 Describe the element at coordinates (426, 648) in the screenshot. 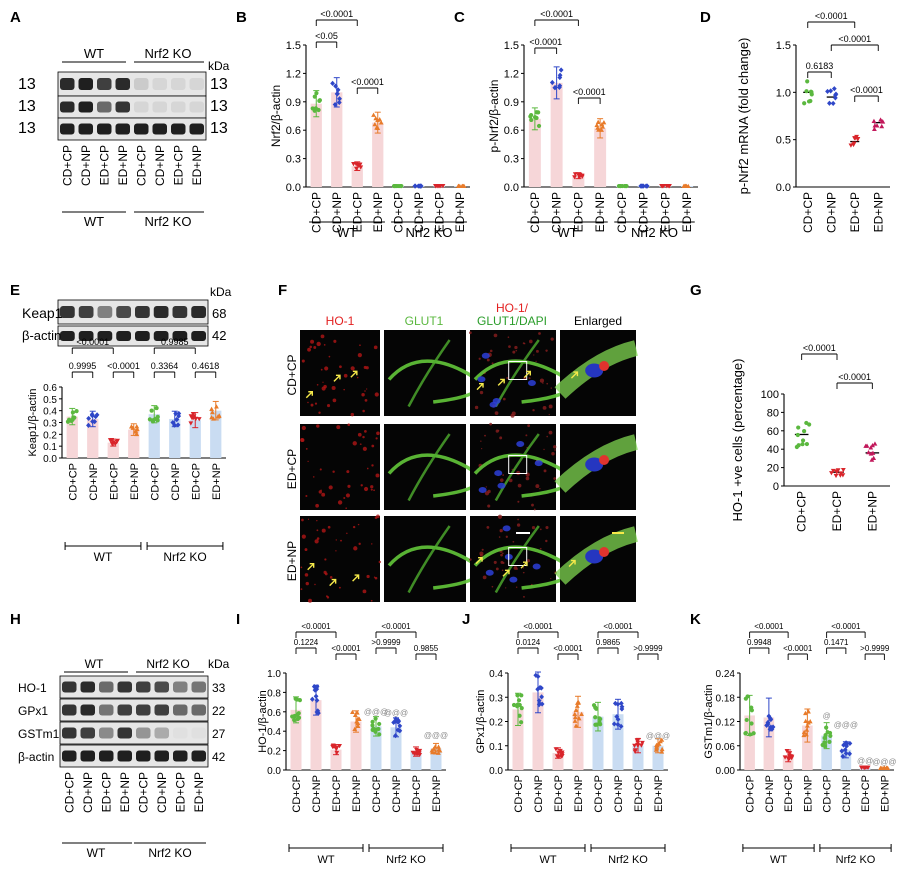

I see `p-value-label: 0.9855` at that location.